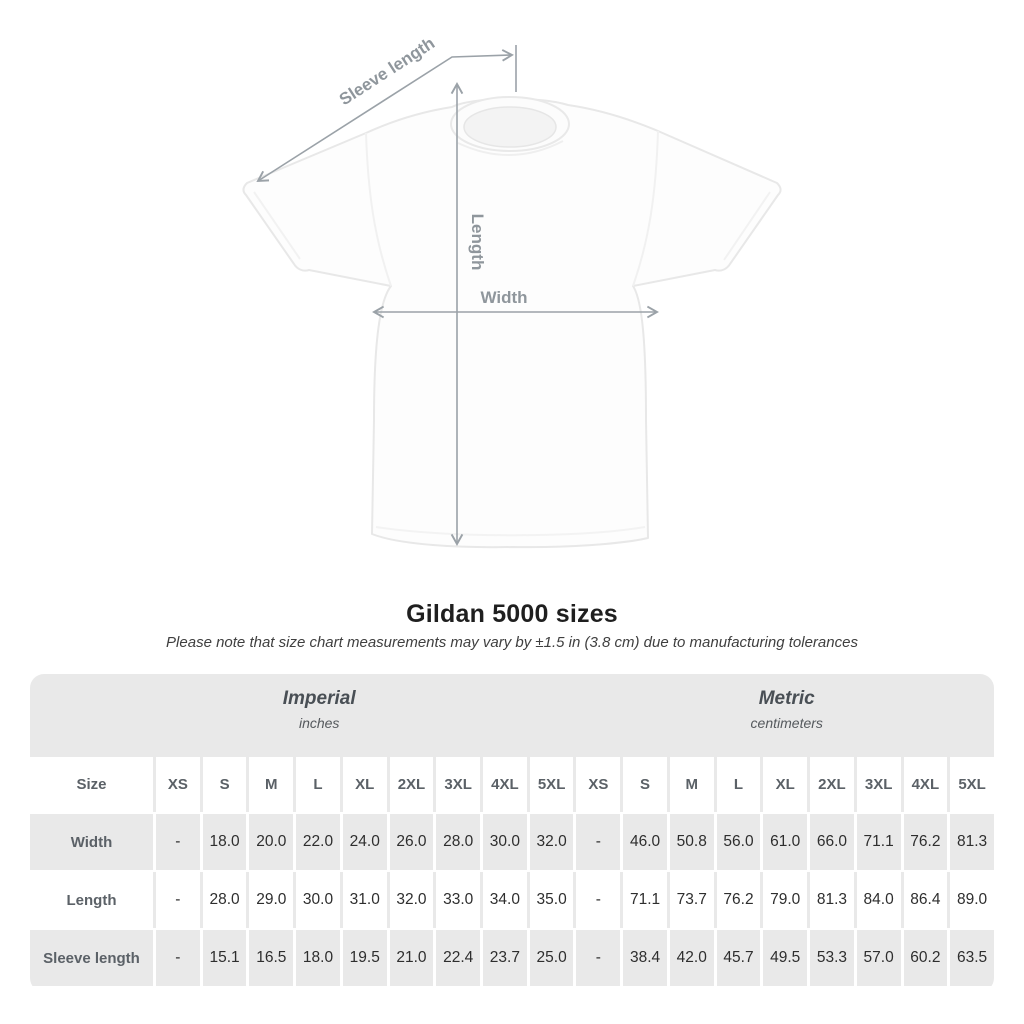  I want to click on measurement-cell: 61.0, so click(785, 842).